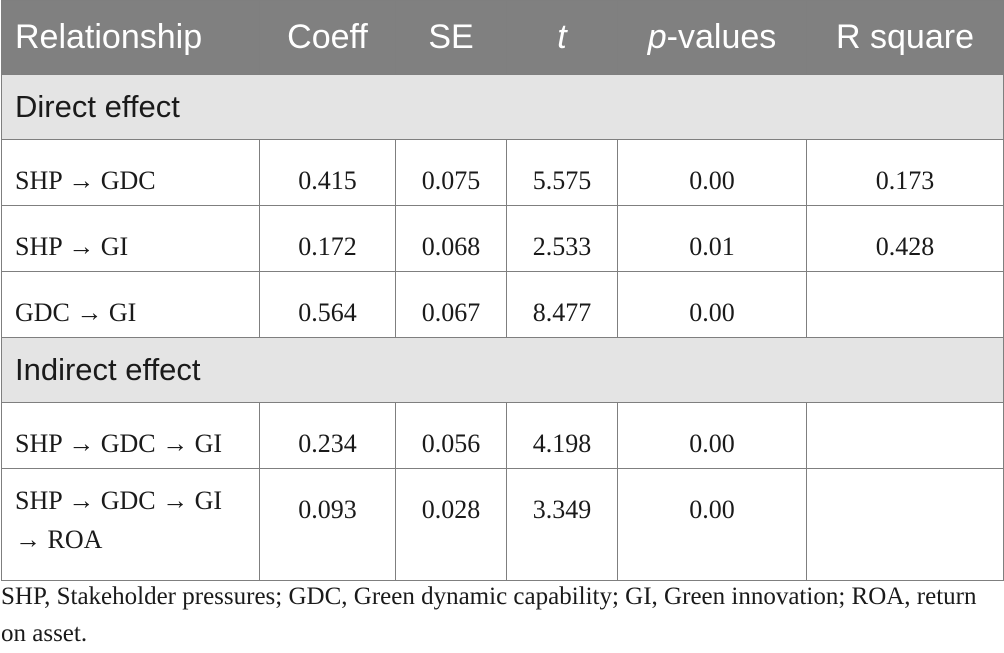  Describe the element at coordinates (905, 238) in the screenshot. I see `cell-r-square: 0.428` at that location.